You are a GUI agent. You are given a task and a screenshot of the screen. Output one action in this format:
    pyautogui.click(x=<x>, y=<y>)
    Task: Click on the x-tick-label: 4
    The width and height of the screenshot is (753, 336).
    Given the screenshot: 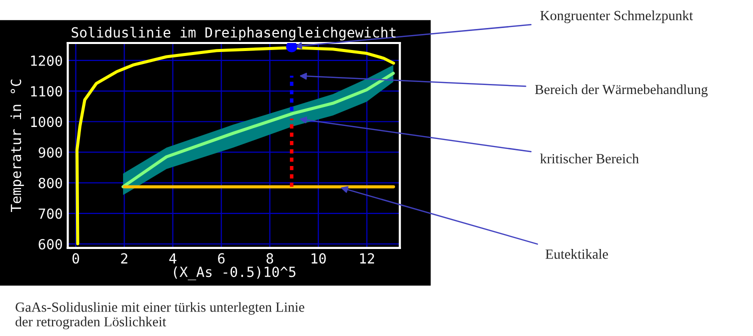 What is the action you would take?
    pyautogui.click(x=172, y=258)
    